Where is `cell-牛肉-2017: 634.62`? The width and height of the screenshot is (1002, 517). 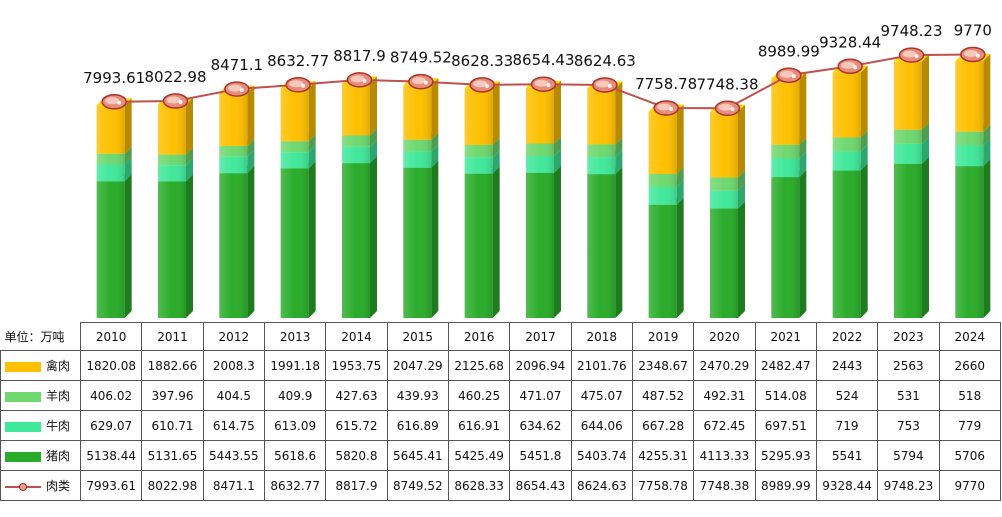 cell-牛肉-2017: 634.62 is located at coordinates (540, 425).